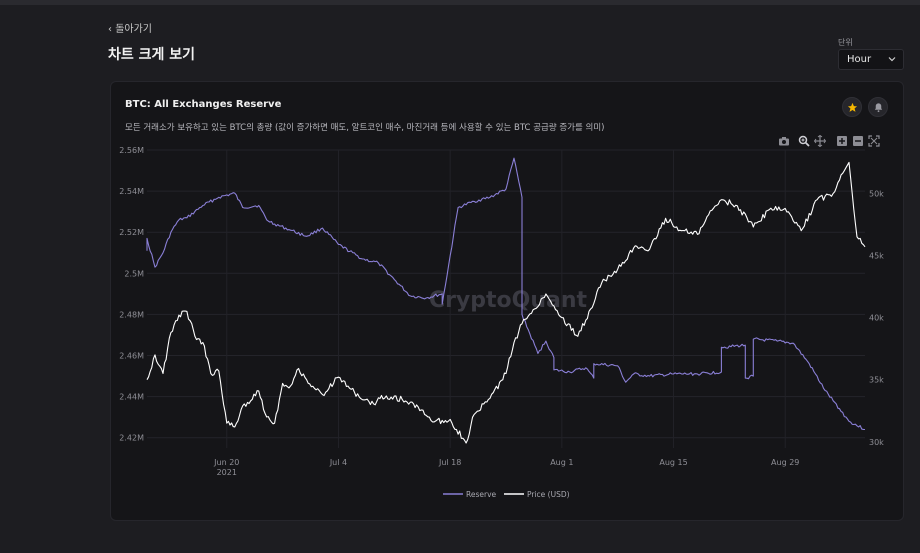 The height and width of the screenshot is (553, 920). Describe the element at coordinates (203, 104) in the screenshot. I see `chart-title: BTC: All Exchanges Reserve` at that location.